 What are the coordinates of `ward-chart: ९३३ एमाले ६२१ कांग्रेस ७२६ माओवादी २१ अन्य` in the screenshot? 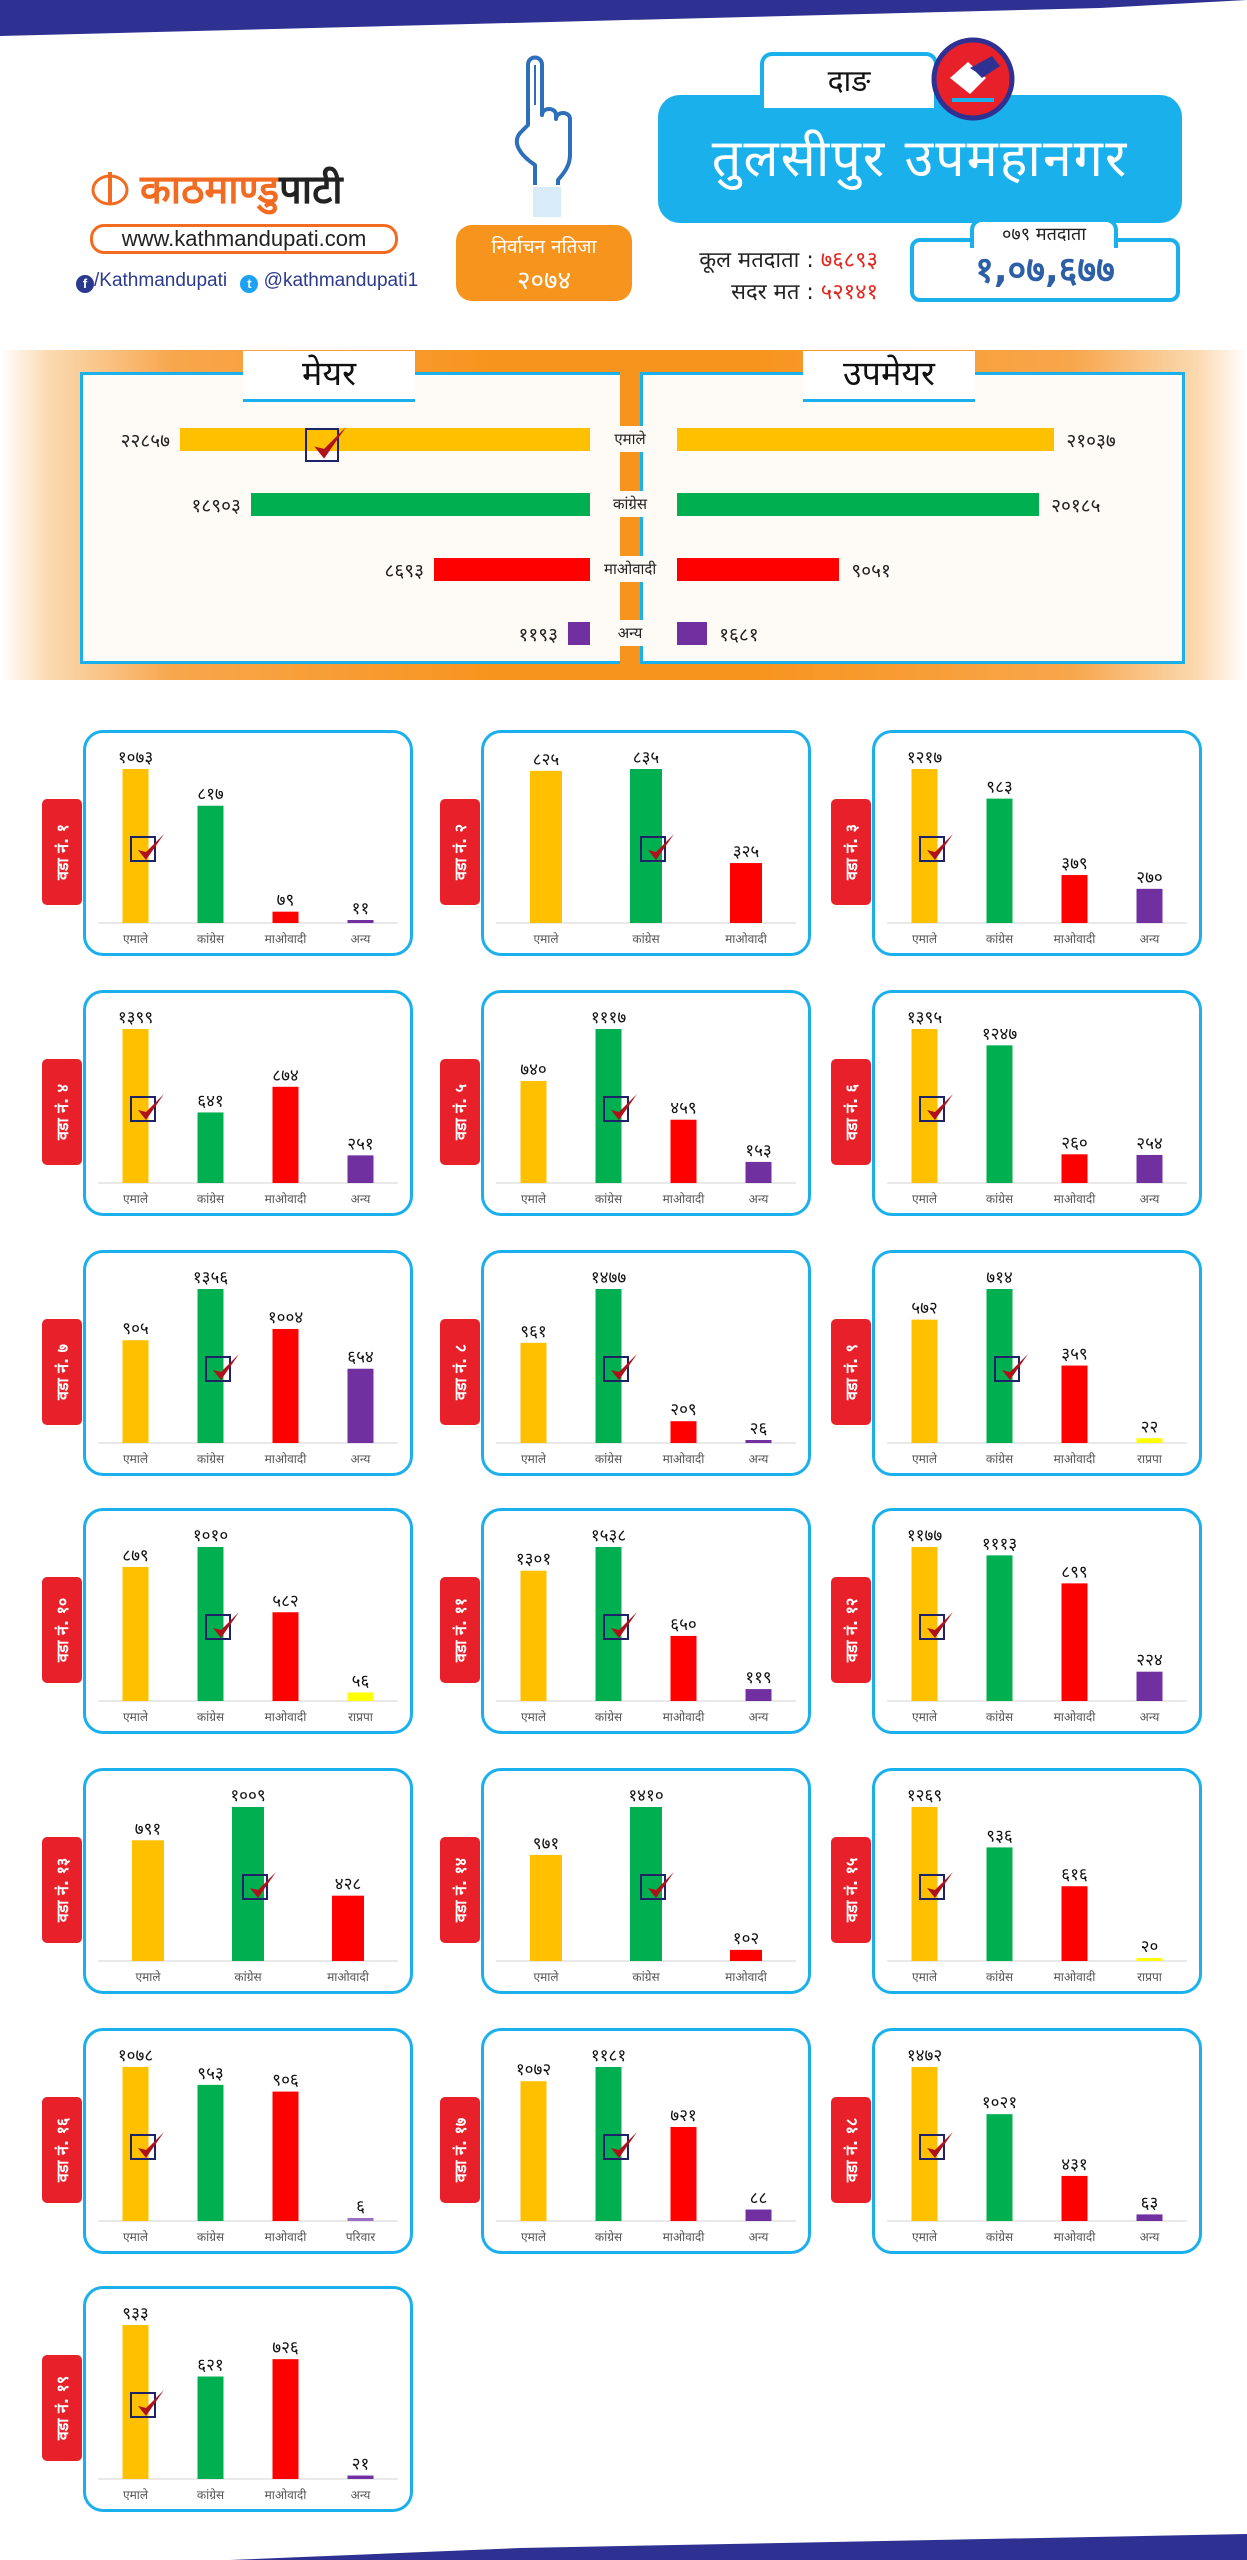 It's located at (248, 2403).